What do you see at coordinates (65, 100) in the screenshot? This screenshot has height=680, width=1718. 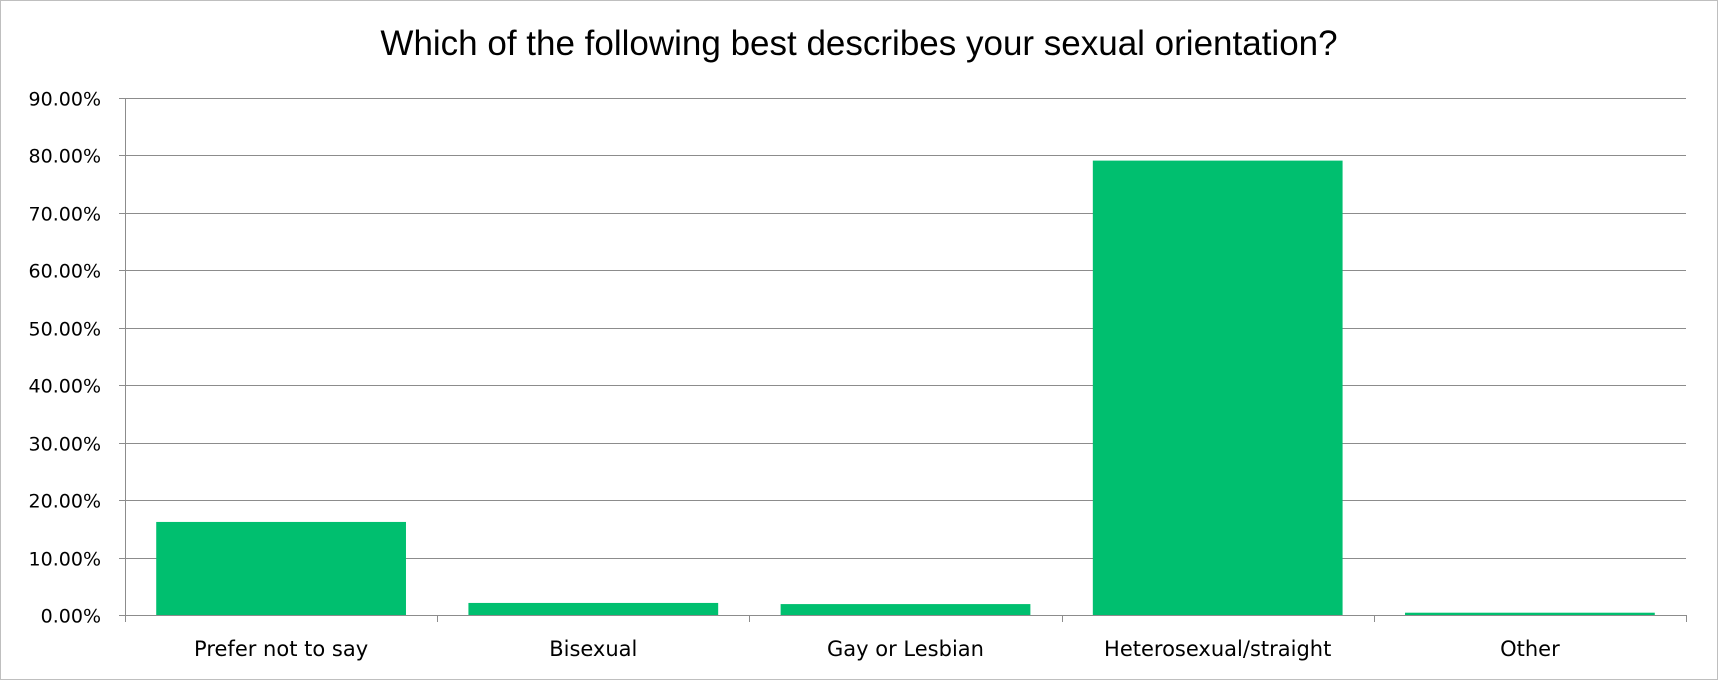 I see `y-tick-label: 90.00%` at bounding box center [65, 100].